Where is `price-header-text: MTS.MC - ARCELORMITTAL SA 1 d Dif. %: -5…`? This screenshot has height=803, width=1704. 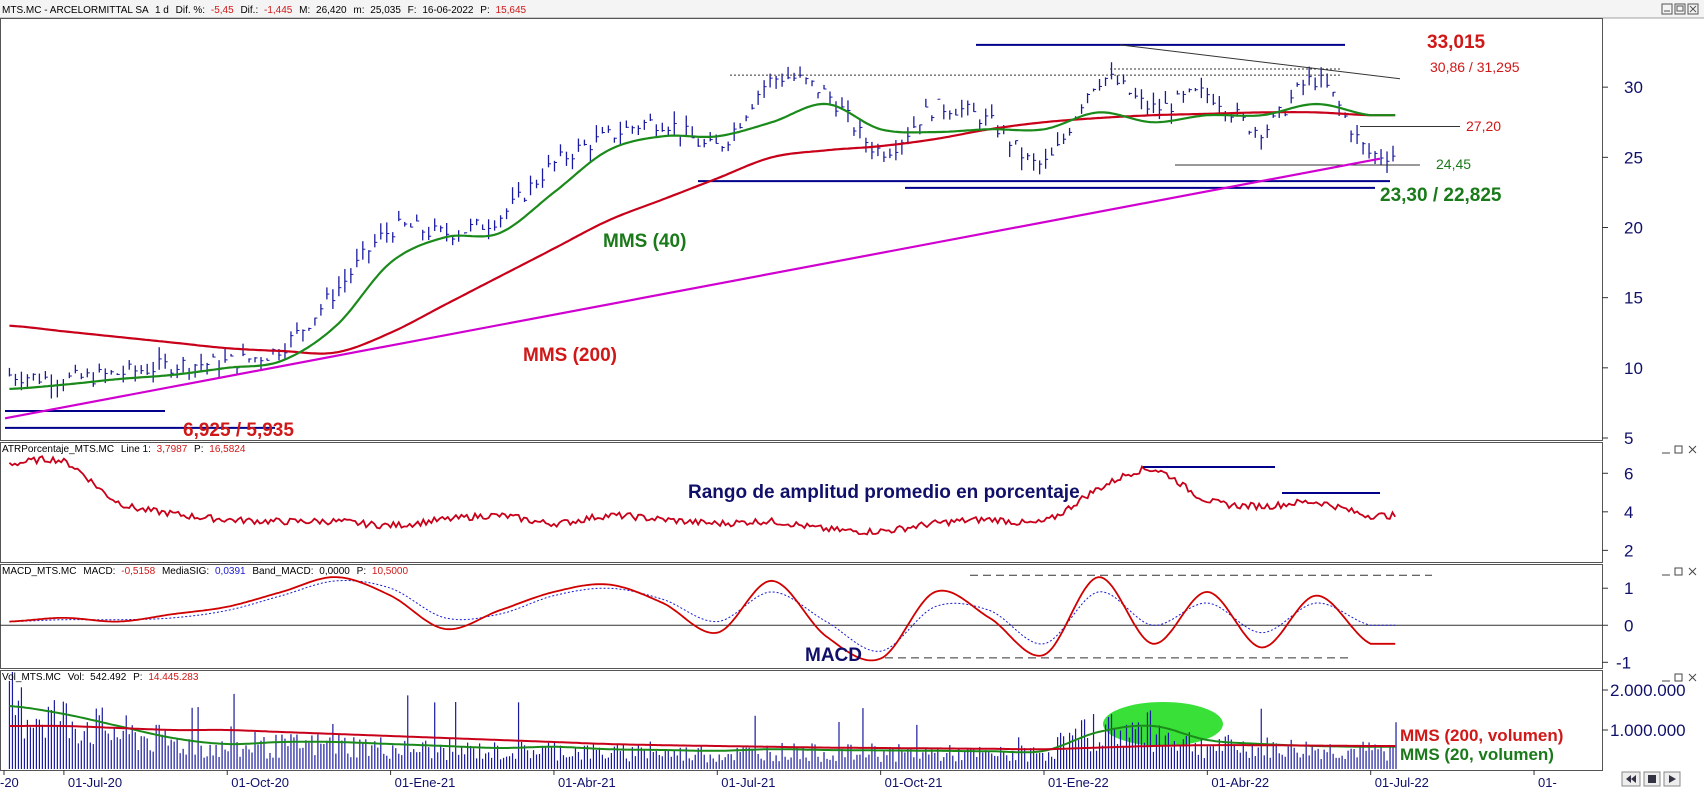 price-header-text: MTS.MC - ARCELORMITTAL SA 1 d Dif. %: -5… is located at coordinates (264, 10).